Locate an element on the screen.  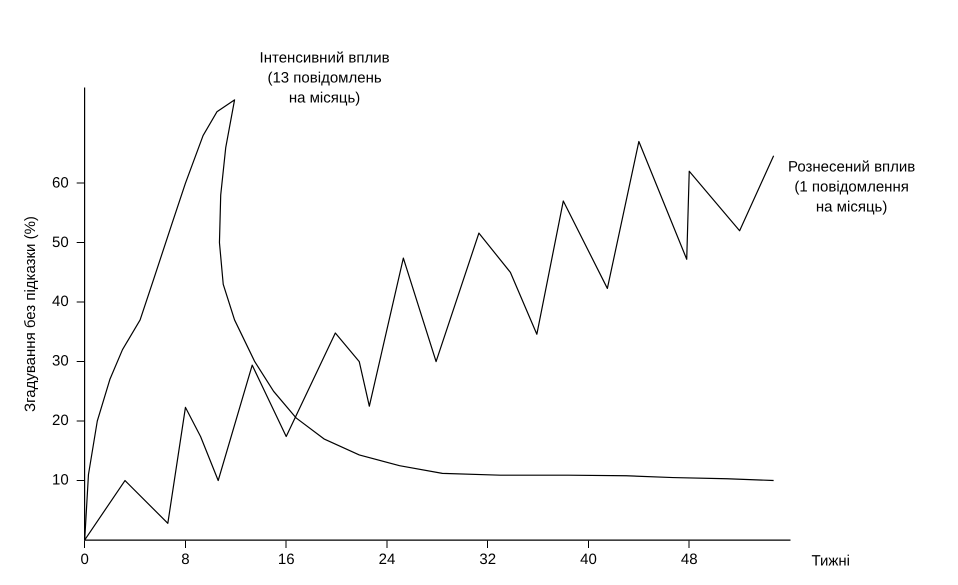
x-tick-label: 32 is located at coordinates (487, 559).